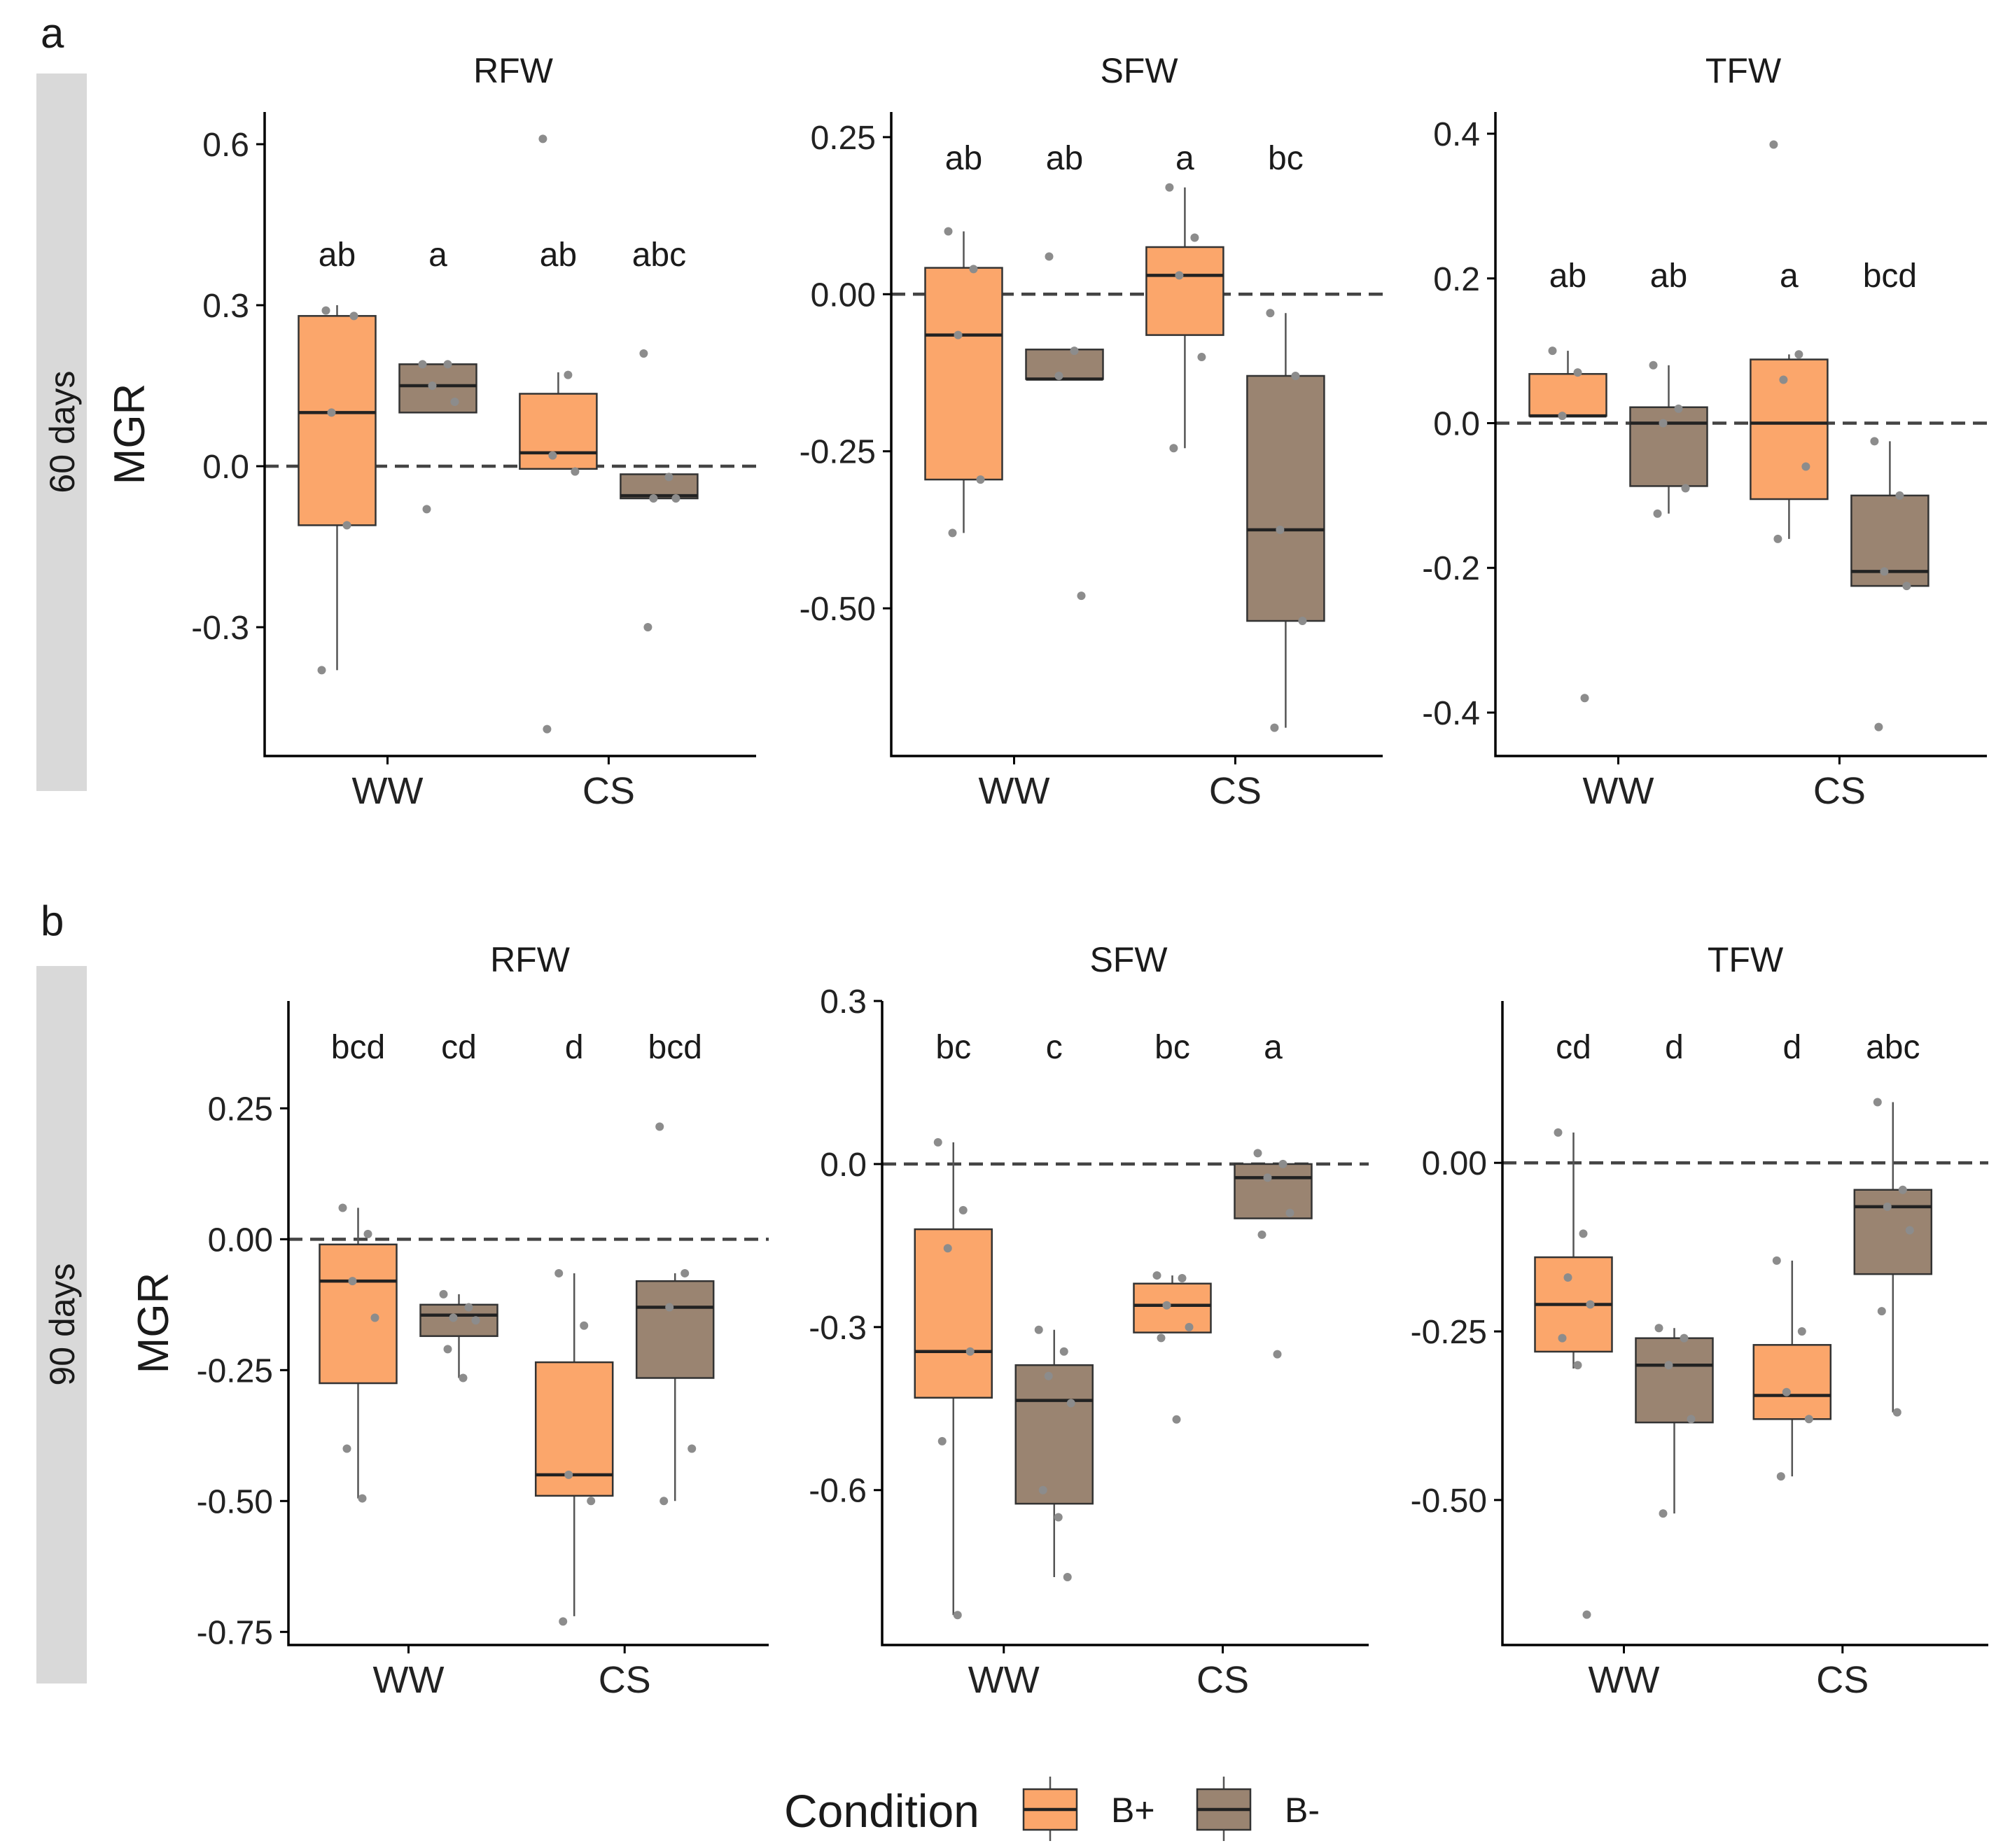 This screenshot has width=1996, height=1848. What do you see at coordinates (235, 1501) in the screenshot?
I see `y-tick-label: -0.50` at bounding box center [235, 1501].